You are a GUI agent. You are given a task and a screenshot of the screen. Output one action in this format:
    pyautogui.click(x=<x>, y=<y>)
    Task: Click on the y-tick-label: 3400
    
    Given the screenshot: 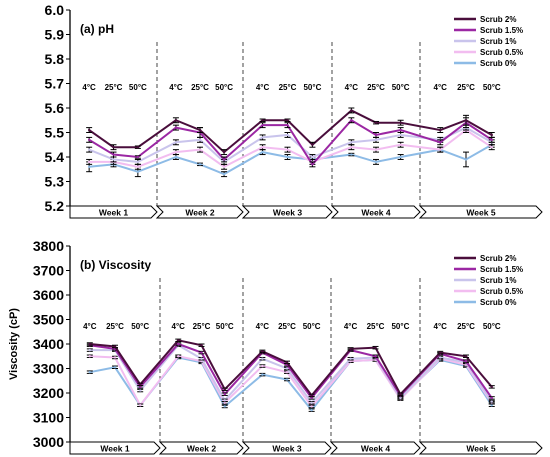 What is the action you would take?
    pyautogui.click(x=48, y=344)
    